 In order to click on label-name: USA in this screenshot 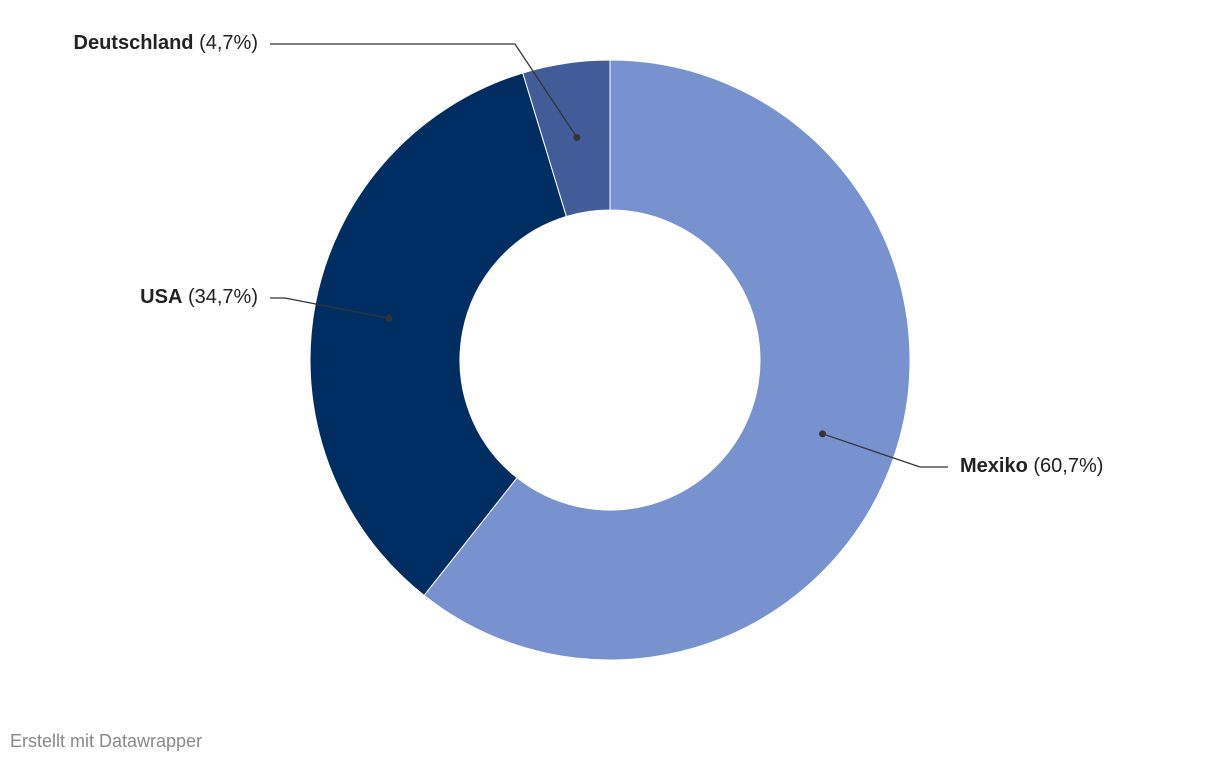, I will do `click(161, 297)`.